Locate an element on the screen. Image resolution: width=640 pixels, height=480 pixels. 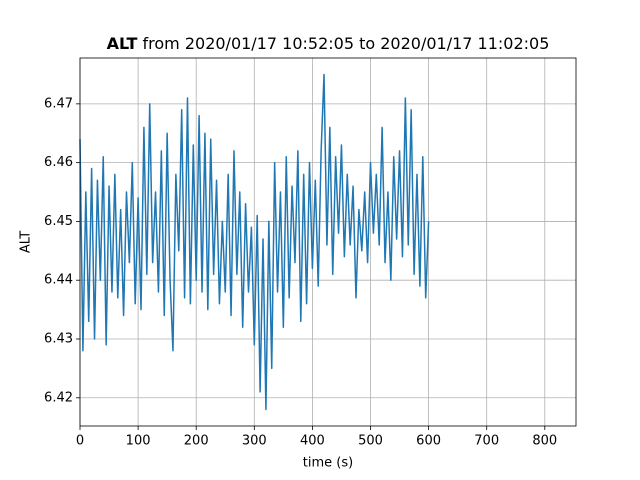
x-tick-label: 300 is located at coordinates (254, 441).